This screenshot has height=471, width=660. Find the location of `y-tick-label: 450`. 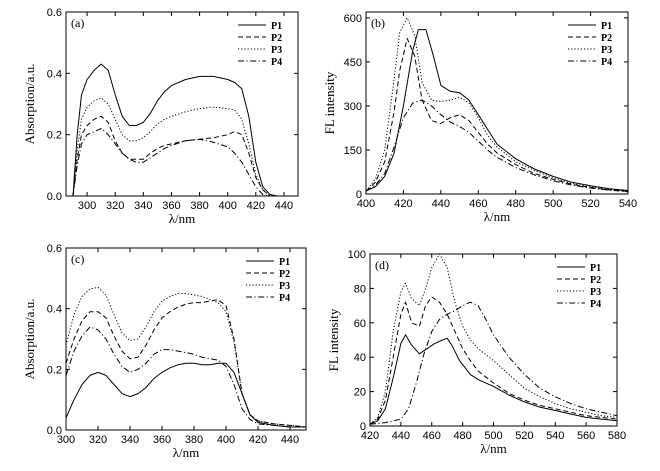

y-tick-label: 450 is located at coordinates (353, 63).